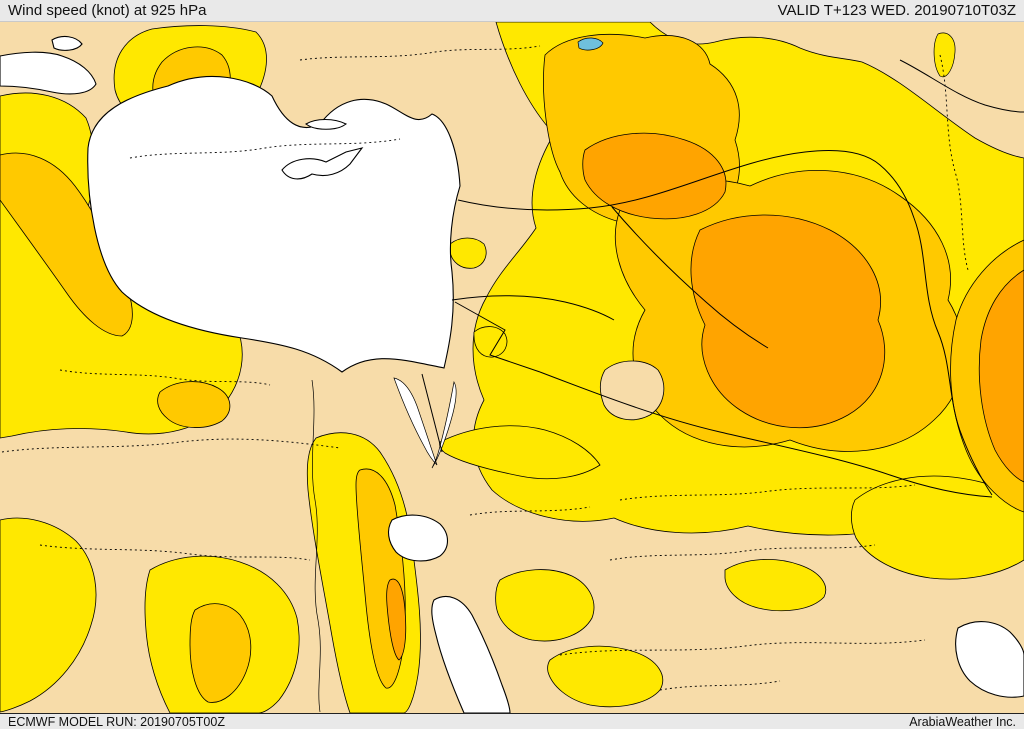 The height and width of the screenshot is (729, 1024). Describe the element at coordinates (326, 124) in the screenshot. I see `sea-of-marmara` at that location.